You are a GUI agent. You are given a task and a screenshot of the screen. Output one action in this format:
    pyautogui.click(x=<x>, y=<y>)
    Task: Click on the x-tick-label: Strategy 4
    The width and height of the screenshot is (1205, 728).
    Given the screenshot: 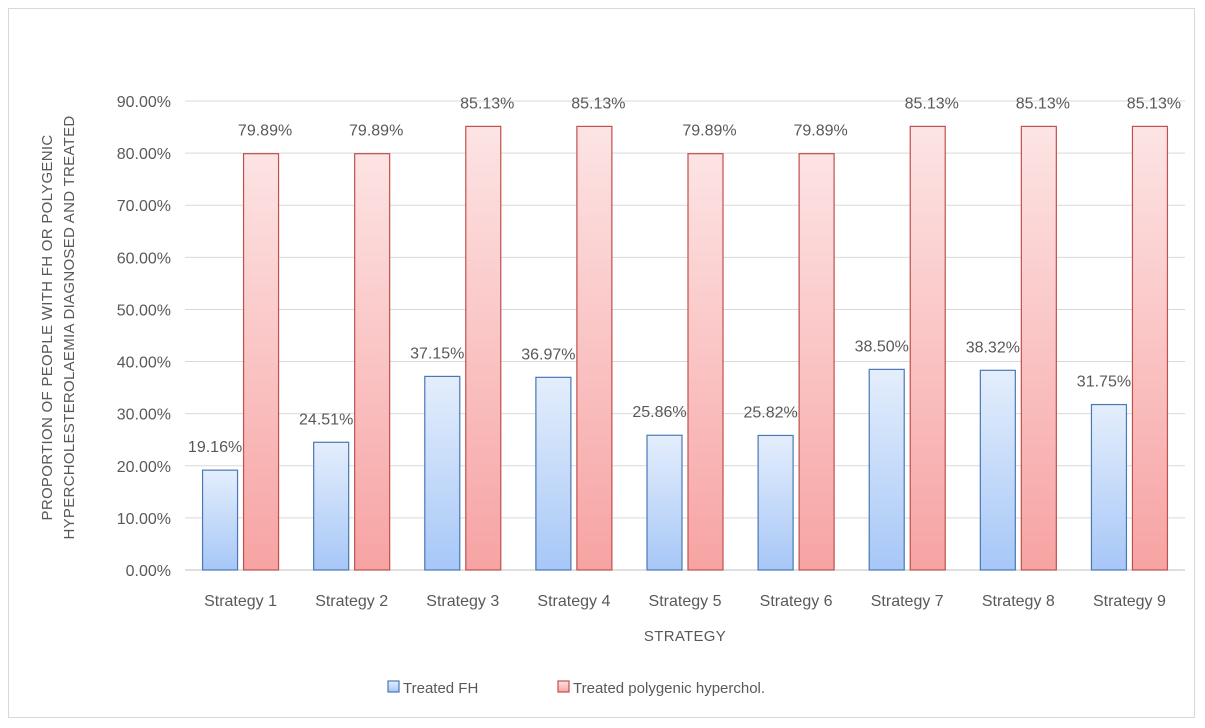 What is the action you would take?
    pyautogui.click(x=573, y=601)
    